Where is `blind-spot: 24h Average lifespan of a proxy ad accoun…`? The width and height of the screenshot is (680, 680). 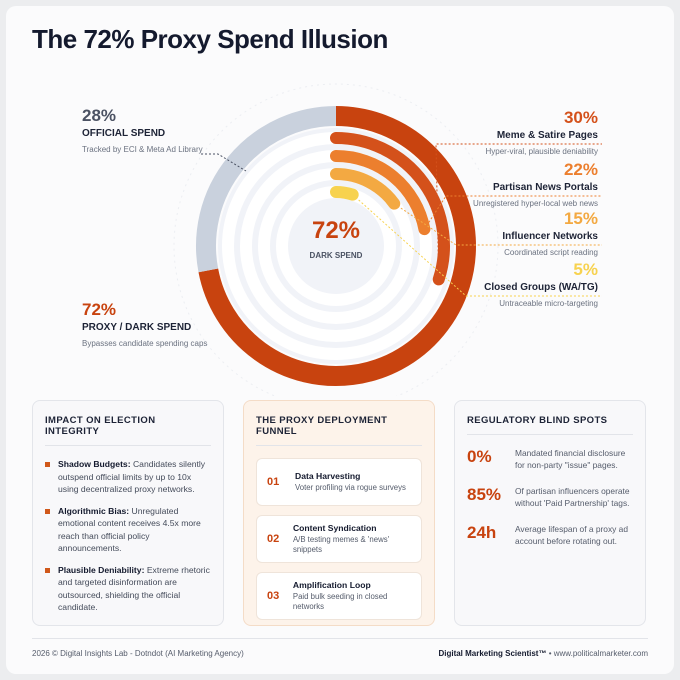 blind-spot: 24h Average lifespan of a proxy ad accoun… is located at coordinates (550, 535).